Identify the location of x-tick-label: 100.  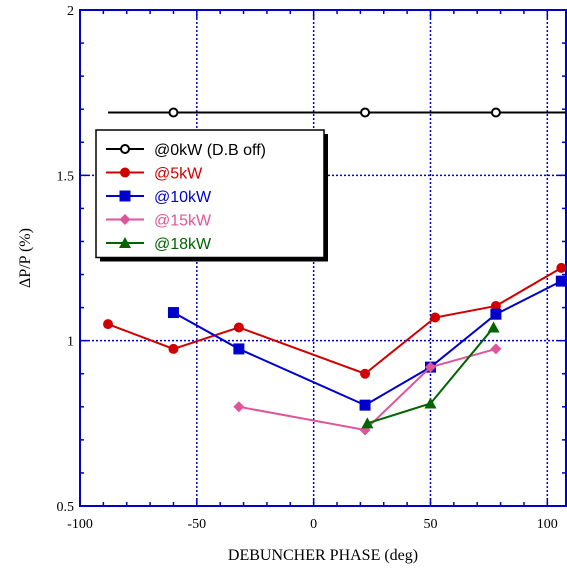
(547, 524).